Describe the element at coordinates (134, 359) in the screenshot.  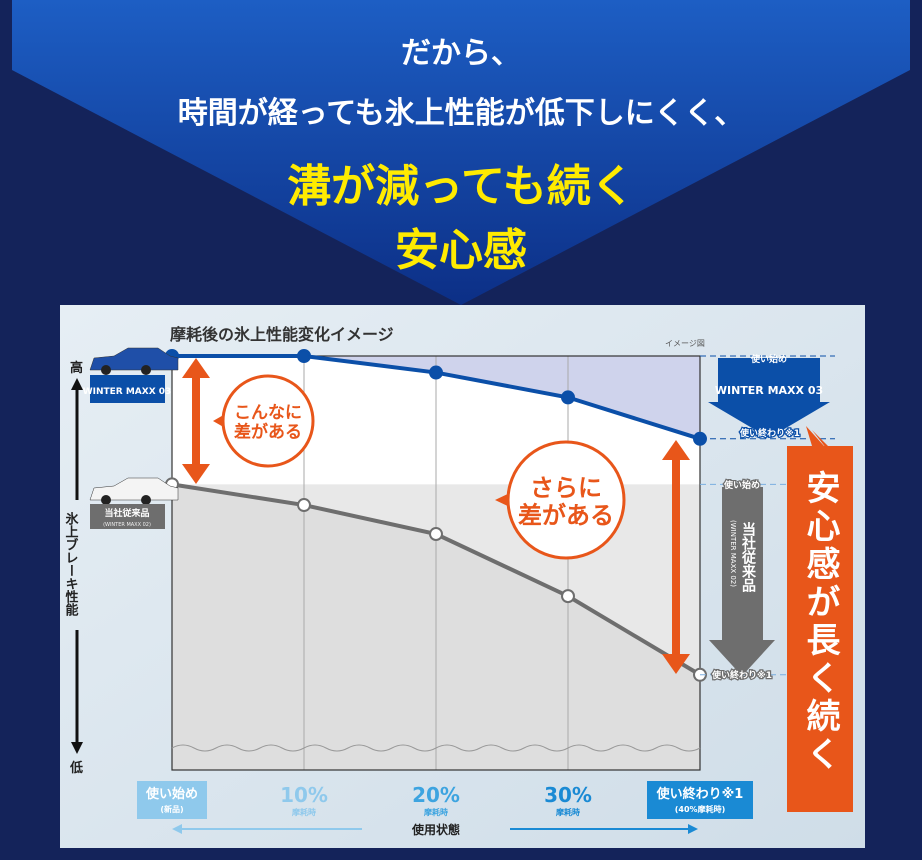
I see `wm03-car-icon` at that location.